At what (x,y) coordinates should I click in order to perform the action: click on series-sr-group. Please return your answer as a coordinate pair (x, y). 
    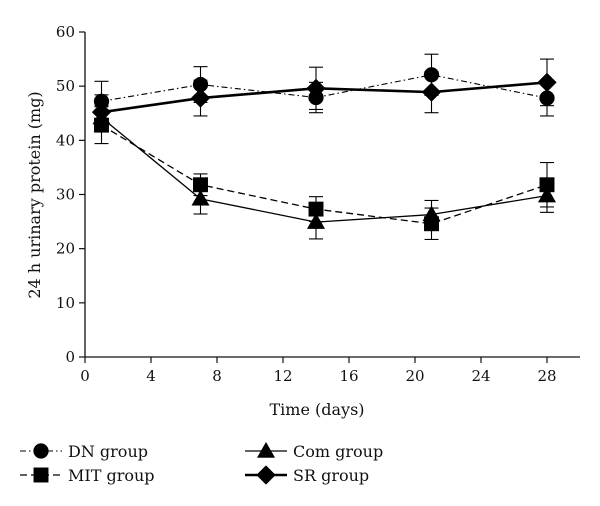
    Looking at the image, I should click on (324, 94).